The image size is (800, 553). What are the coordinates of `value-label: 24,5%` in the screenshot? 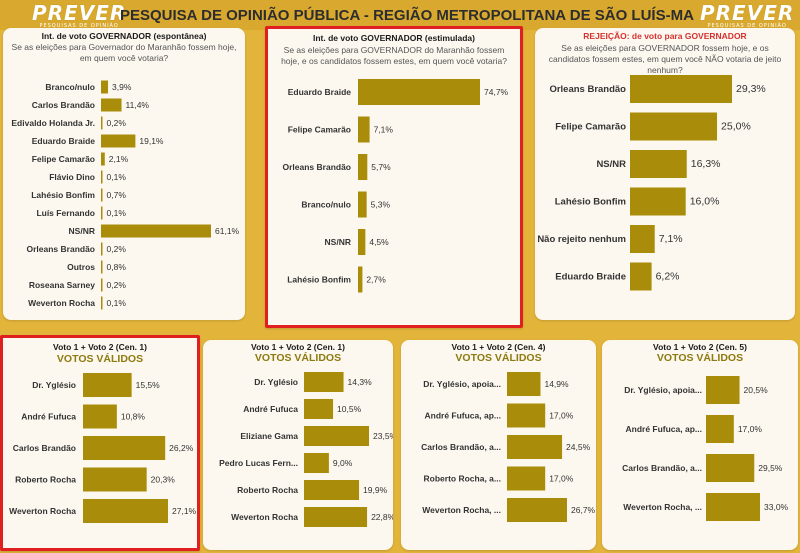 It's located at (578, 447).